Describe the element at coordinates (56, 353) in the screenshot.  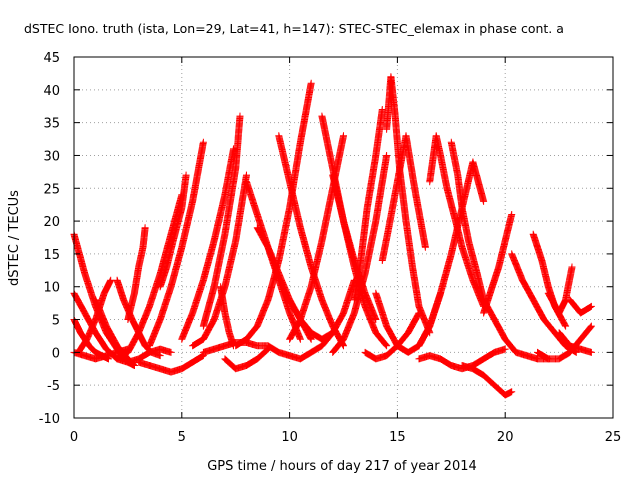
I see `y-tick-label: 0` at that location.